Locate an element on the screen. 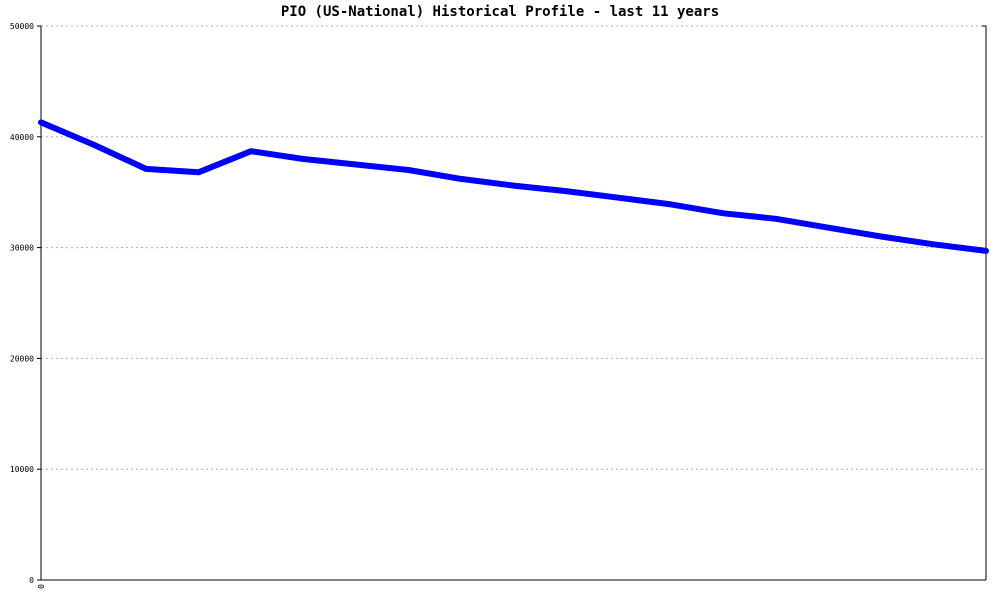 The image size is (1000, 600). ytick-label: 0 is located at coordinates (31, 580).